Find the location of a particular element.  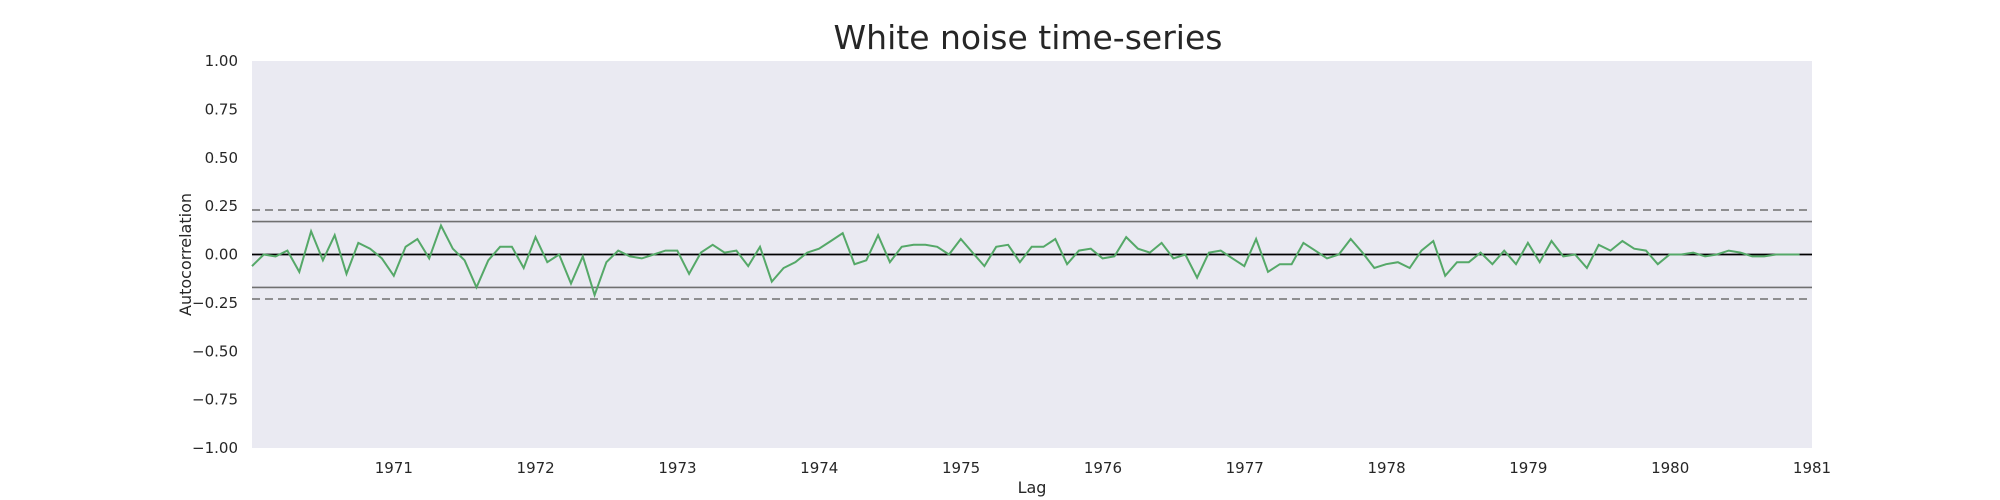

y-tick-label: 0.00 is located at coordinates (221, 255).